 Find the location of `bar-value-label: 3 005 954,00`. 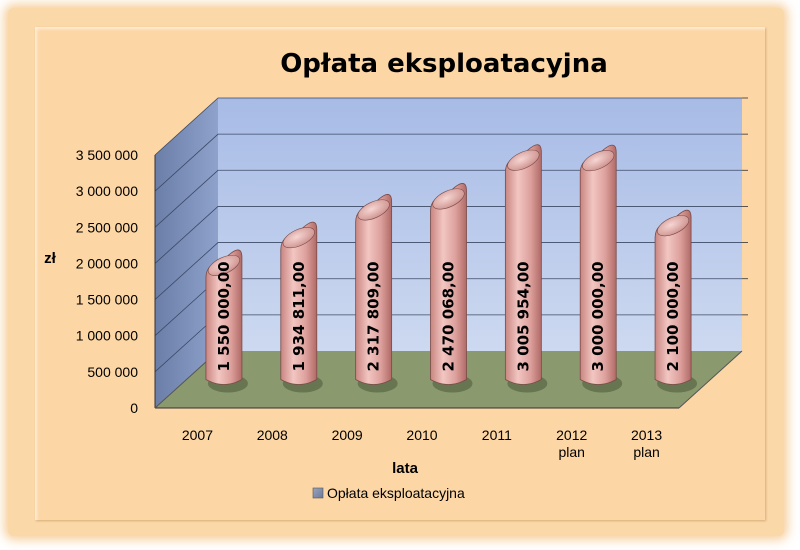

bar-value-label: 3 005 954,00 is located at coordinates (523, 316).